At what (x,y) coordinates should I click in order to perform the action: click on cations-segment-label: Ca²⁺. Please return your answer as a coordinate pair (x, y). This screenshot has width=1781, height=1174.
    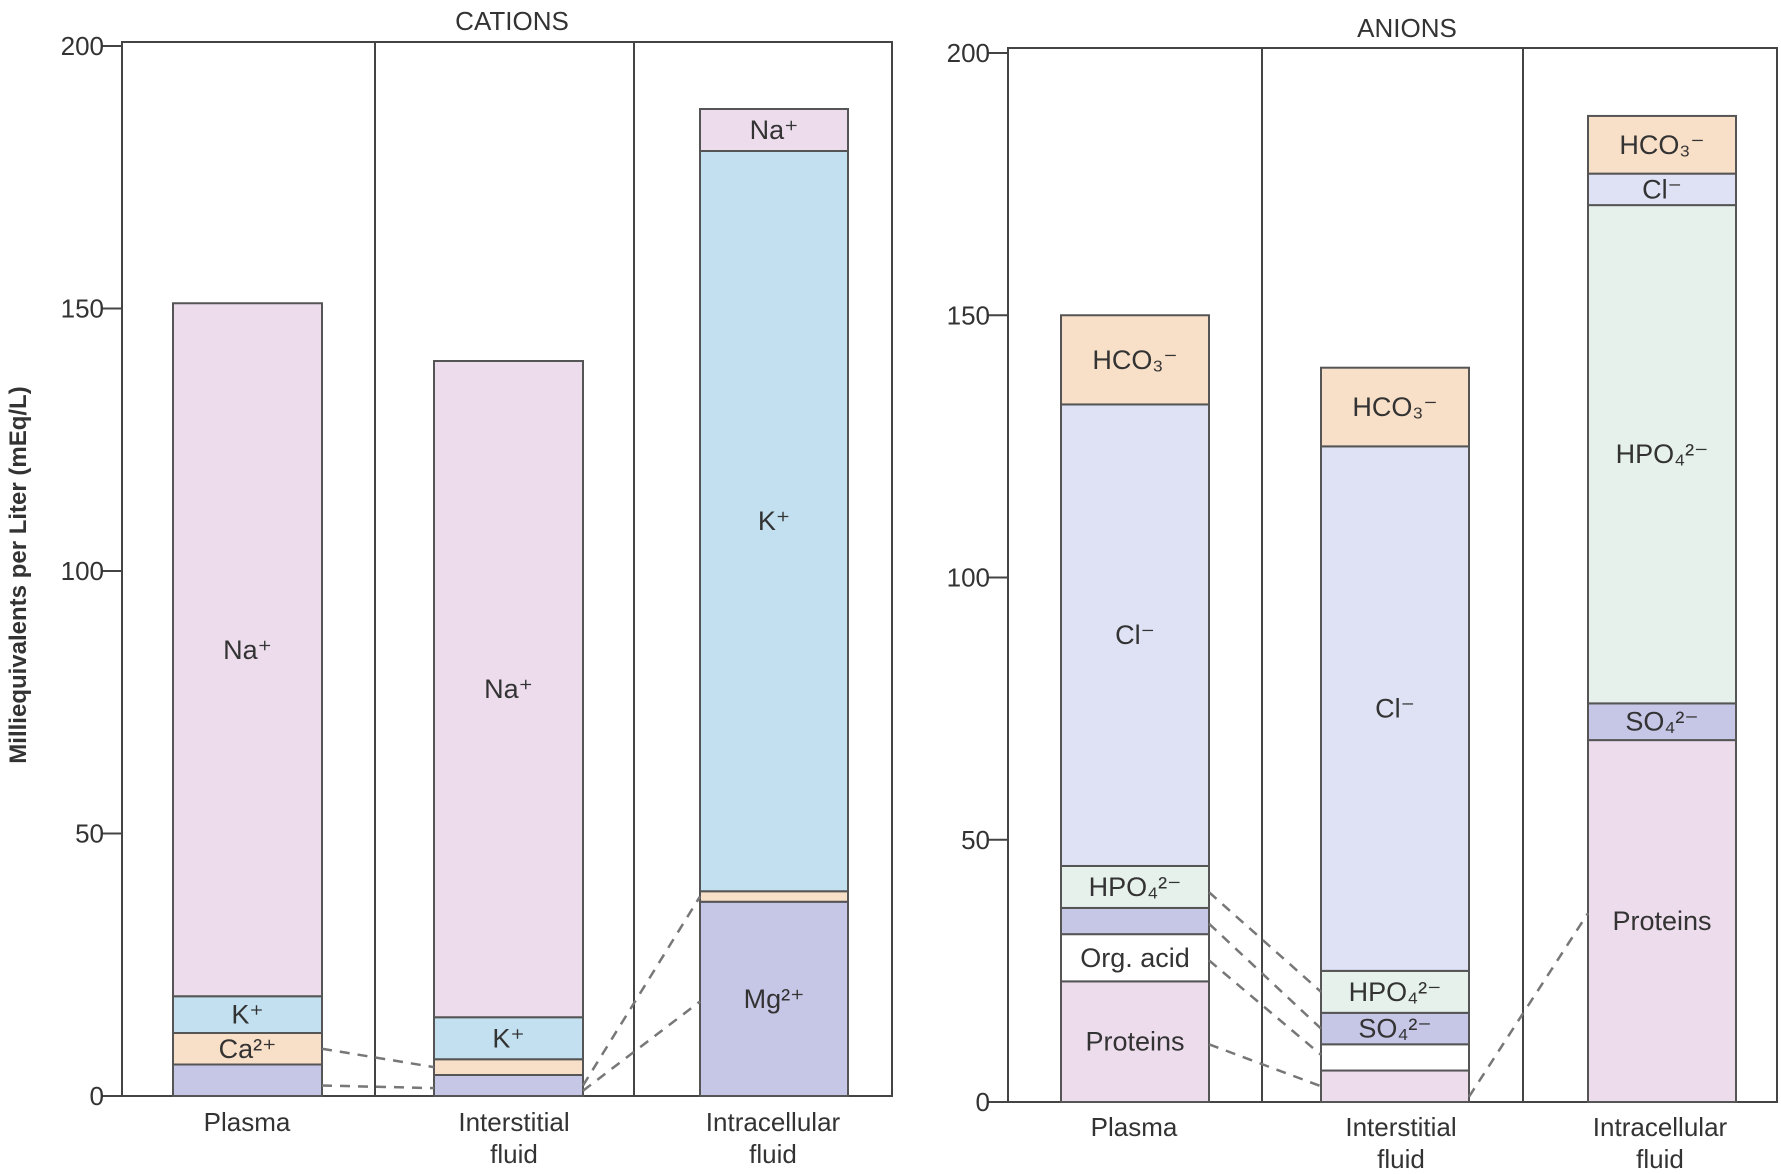
    Looking at the image, I should click on (248, 1049).